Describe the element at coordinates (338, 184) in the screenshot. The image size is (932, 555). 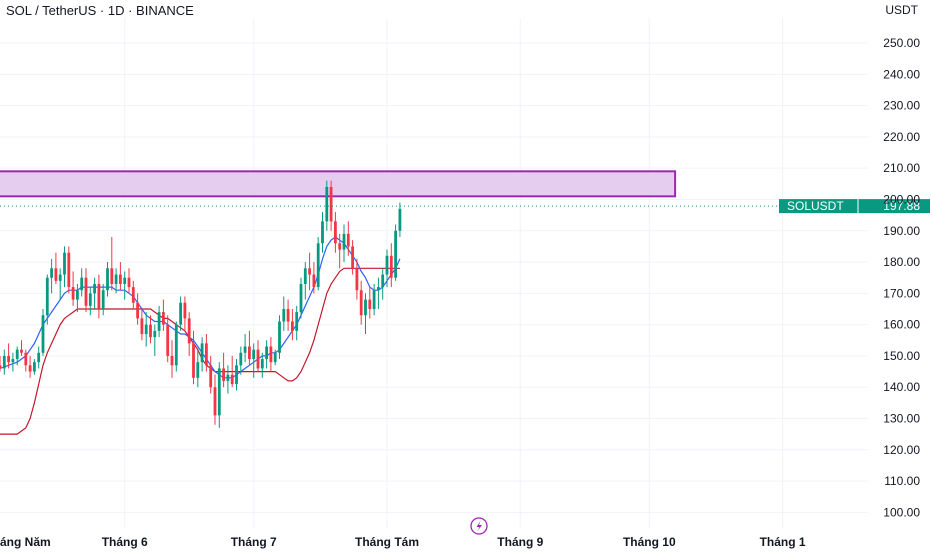
I see `resistance-zone` at that location.